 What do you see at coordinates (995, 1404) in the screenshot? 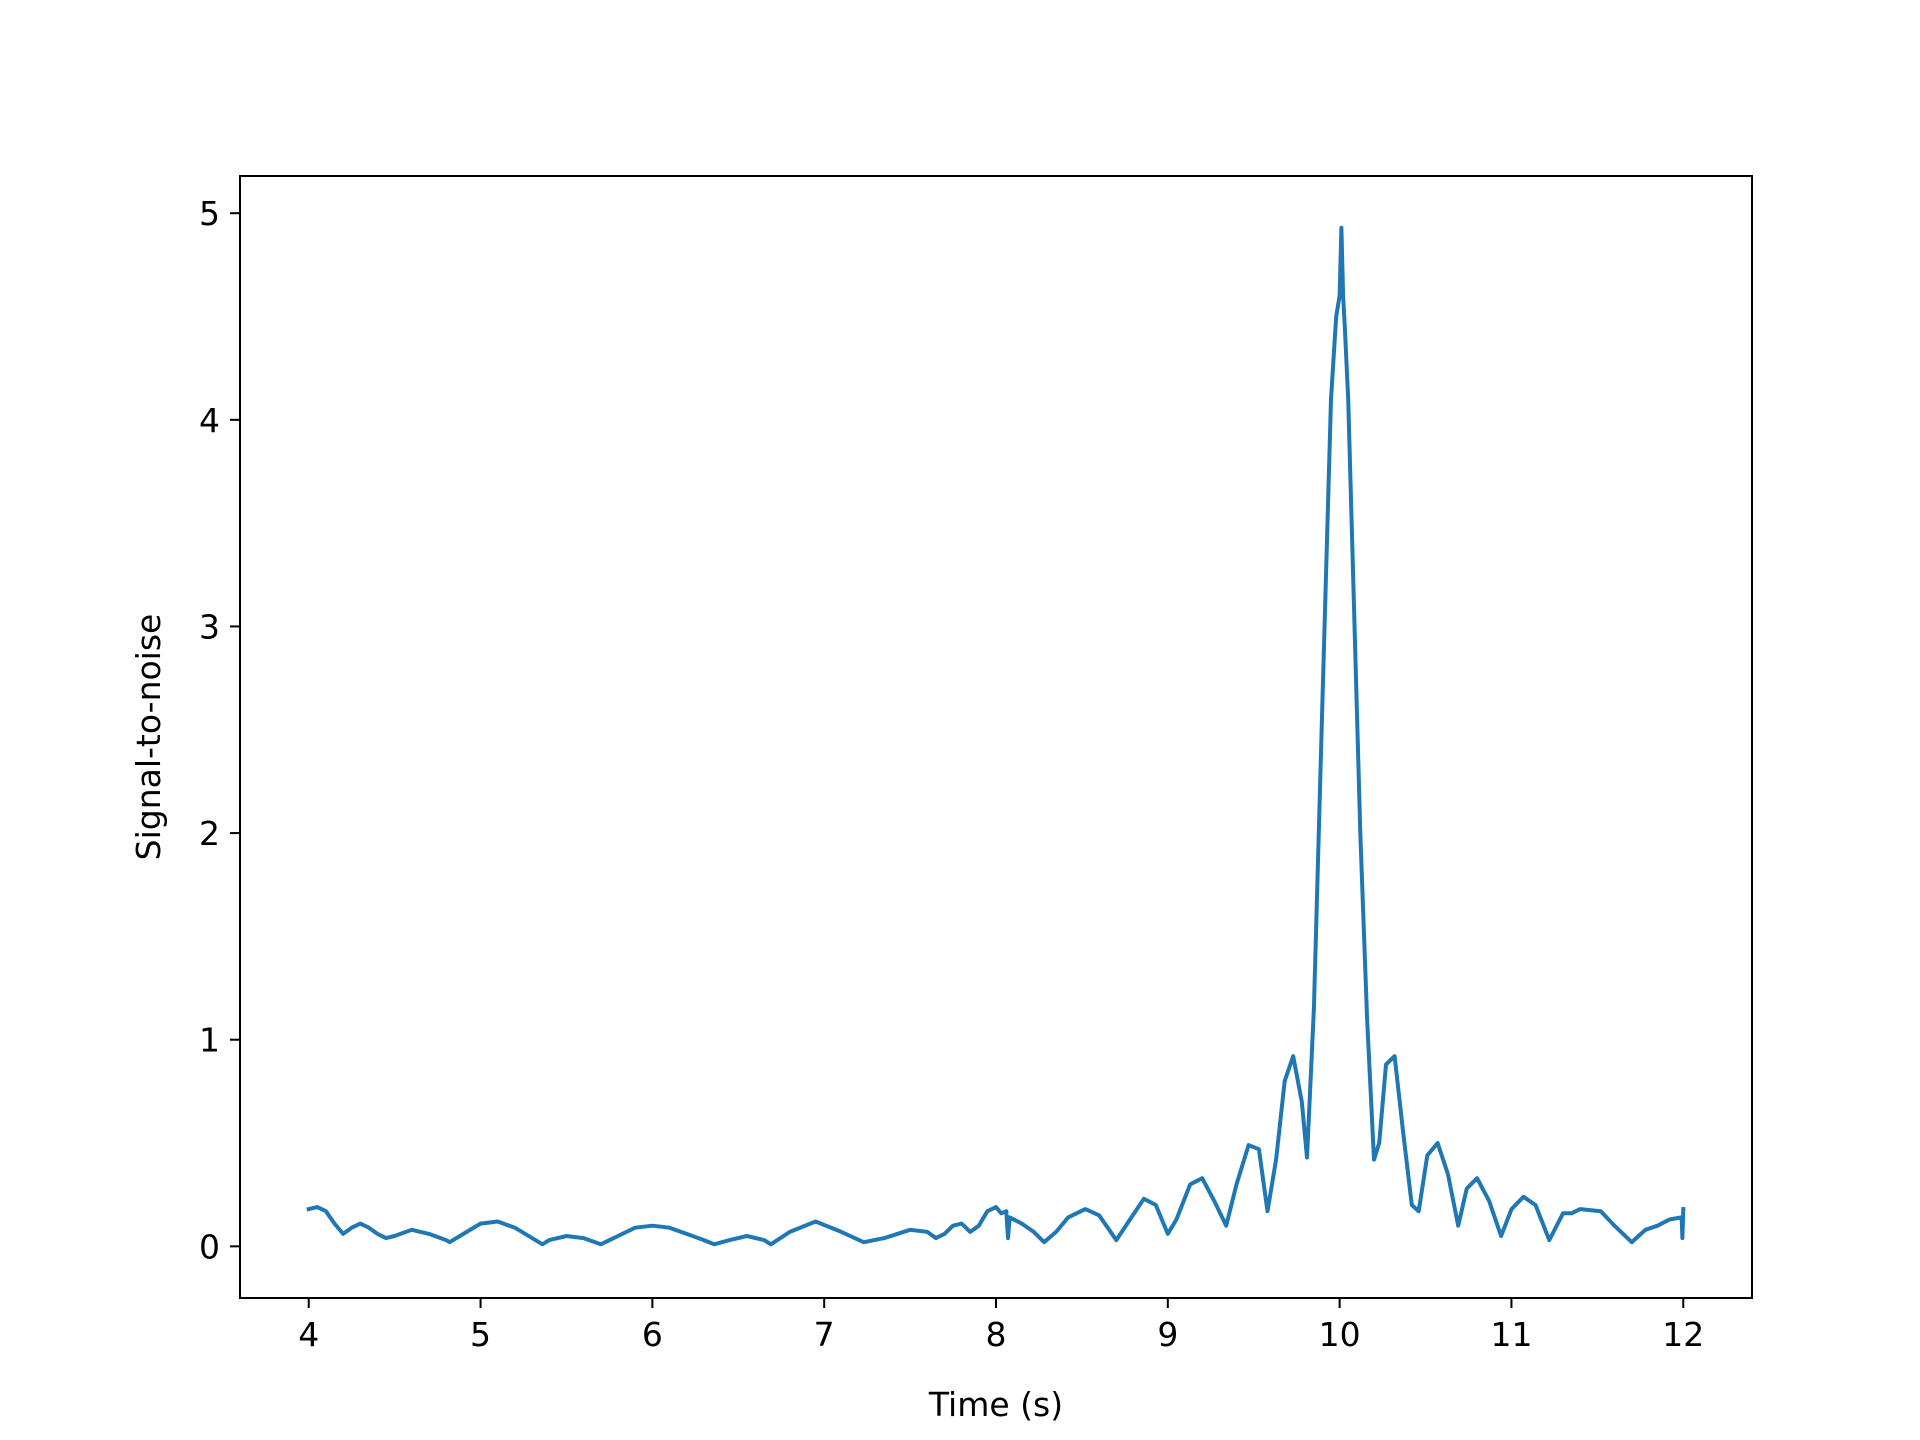
I see `x-axis-label: Time (s)` at bounding box center [995, 1404].